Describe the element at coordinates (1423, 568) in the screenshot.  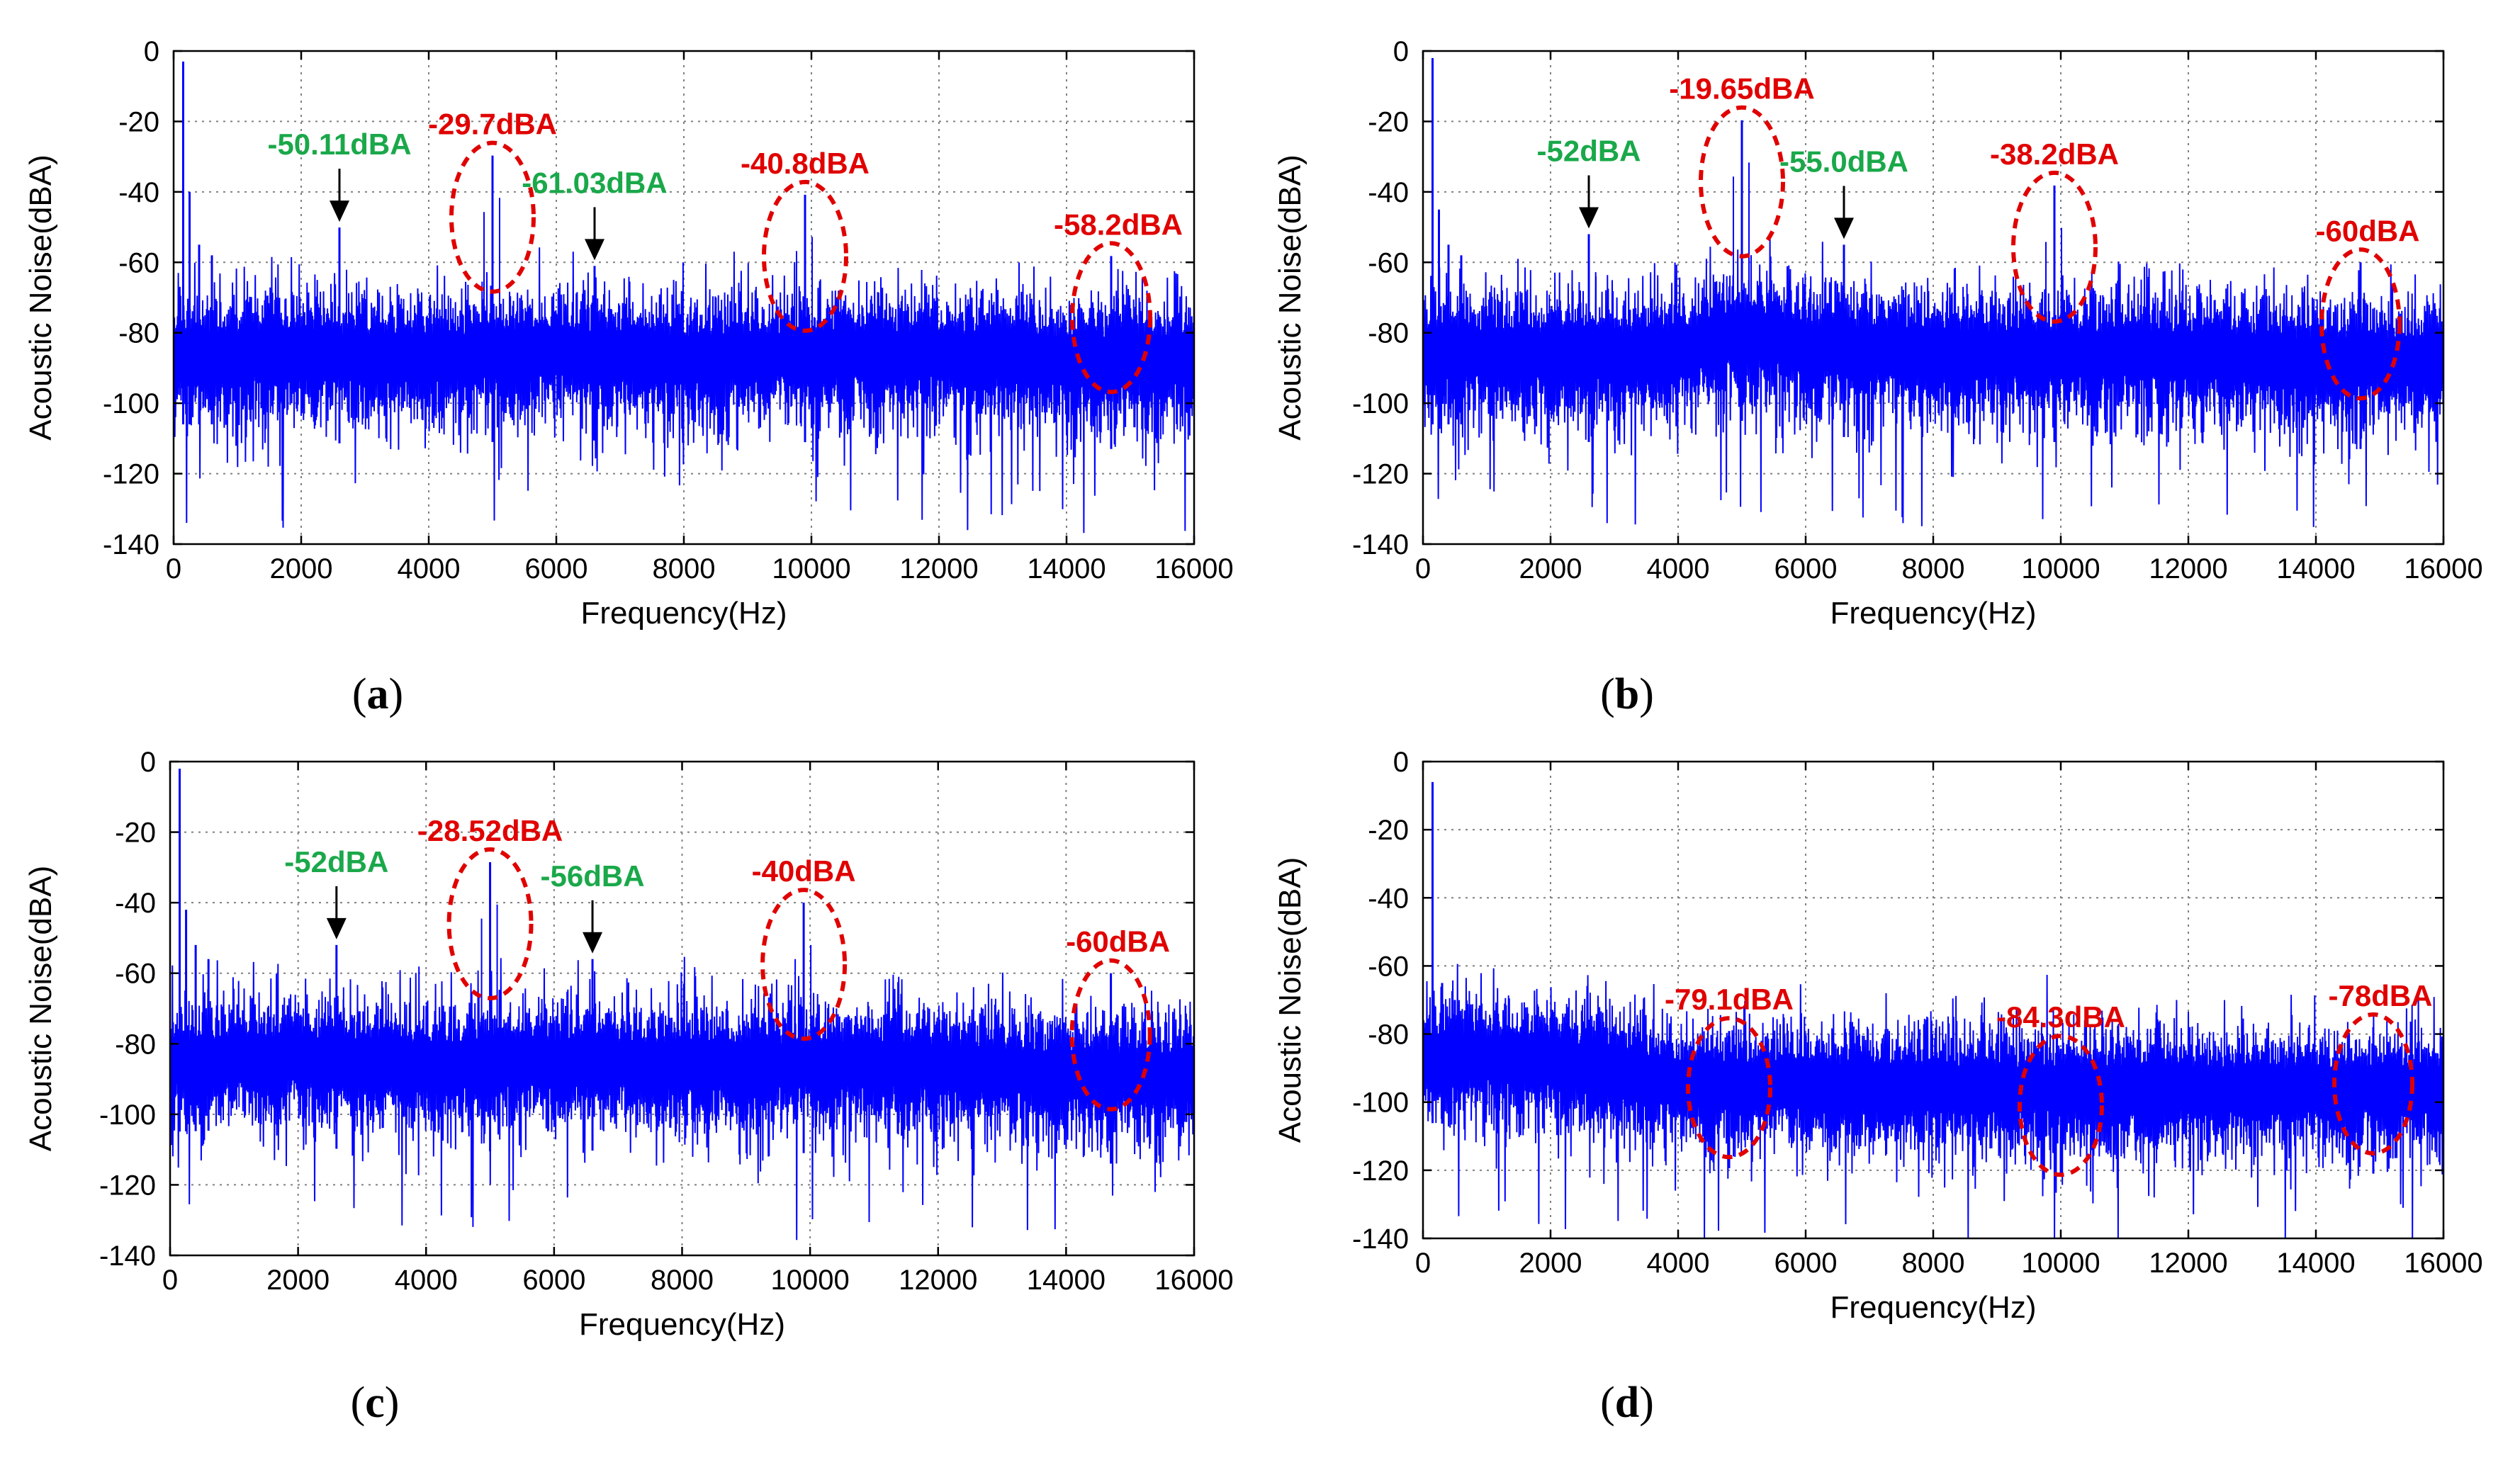
I see `x-tick-label: 0` at that location.